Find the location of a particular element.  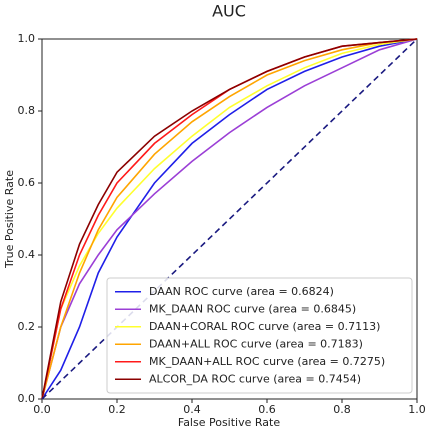

x-axis-label: False Positive Rate is located at coordinates (229, 422).